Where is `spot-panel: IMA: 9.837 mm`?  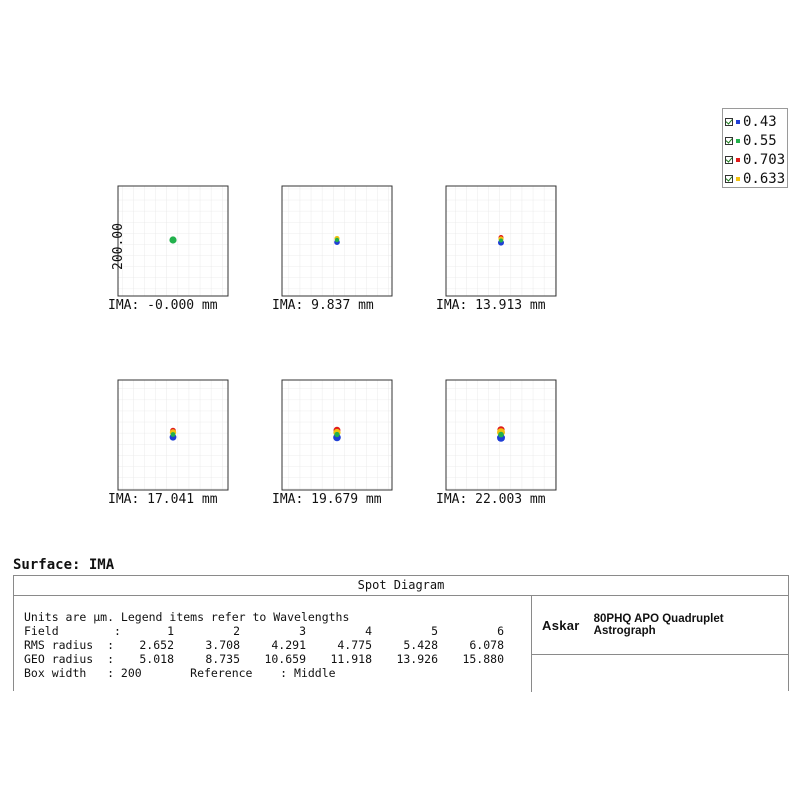
spot-panel: IMA: 9.837 mm is located at coordinates (332, 249).